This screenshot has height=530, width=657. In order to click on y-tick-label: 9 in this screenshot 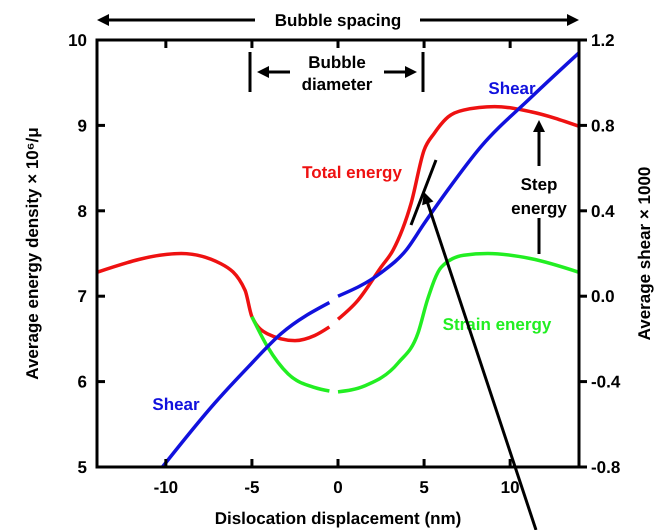, I will do `click(82, 126)`.